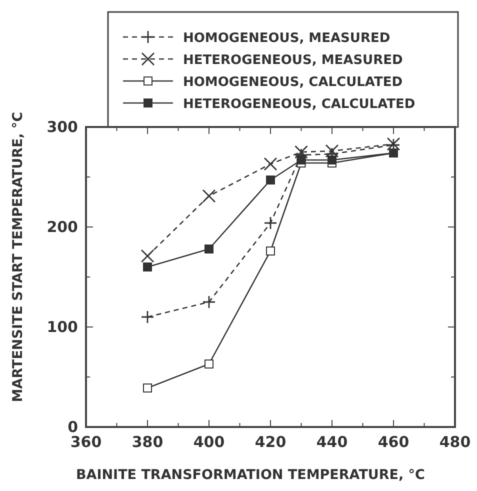 The image size is (477, 491). Describe the element at coordinates (293, 82) in the screenshot. I see `legend-label: HOMOGENEOUS, CALCULATED` at that location.